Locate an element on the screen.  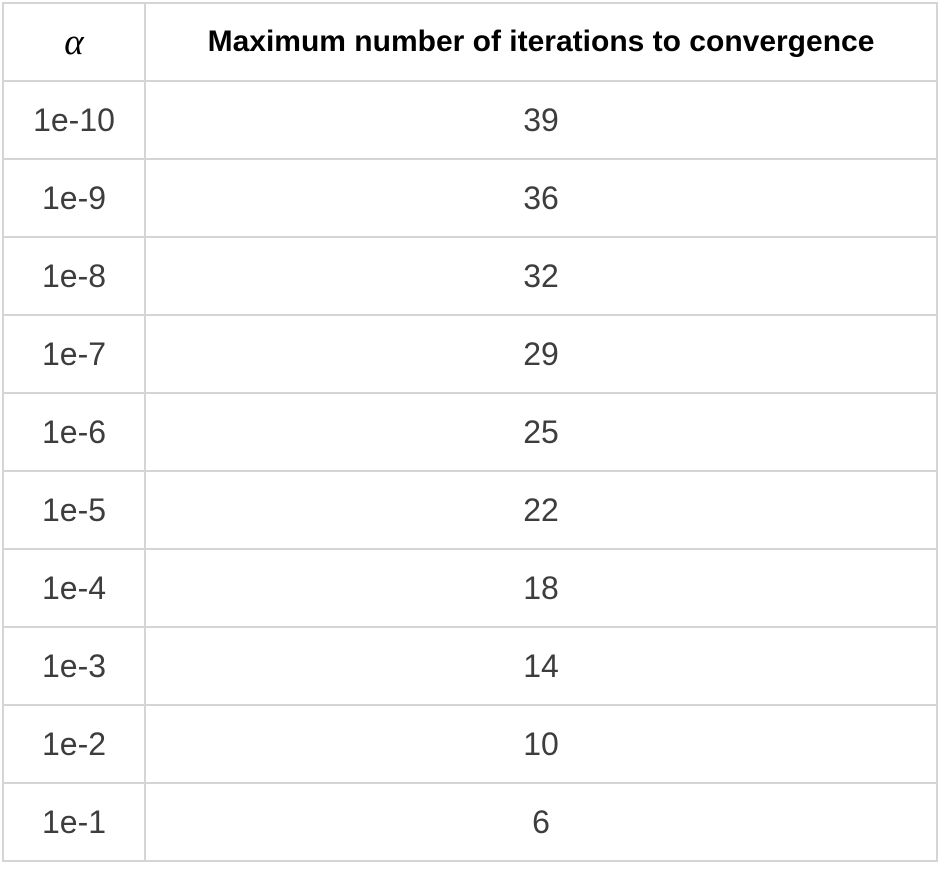
table-row: 1e-2 10 is located at coordinates (470, 744).